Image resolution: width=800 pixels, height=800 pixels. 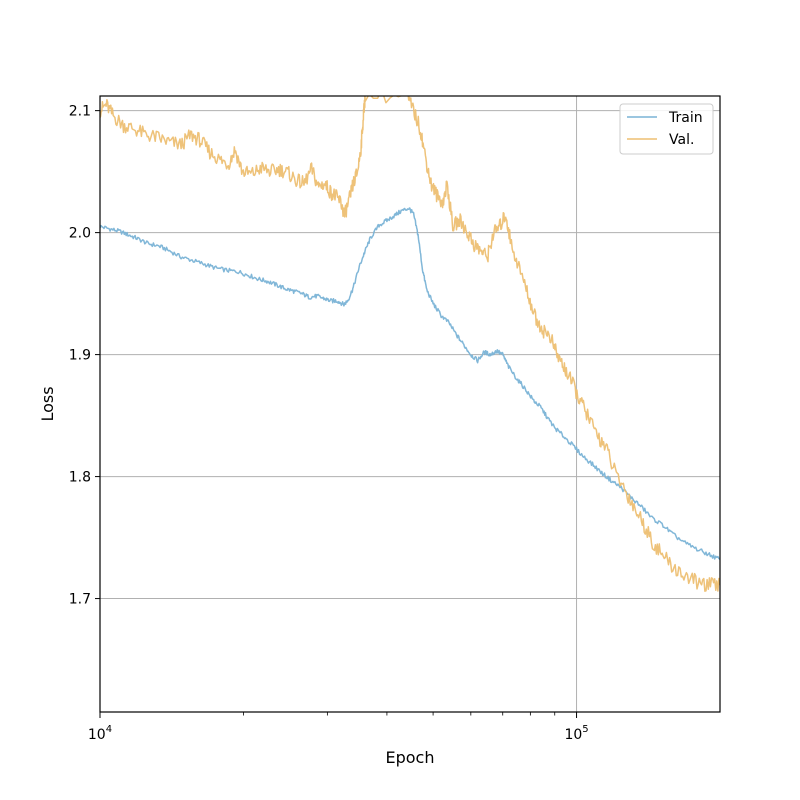 I want to click on x-tick-label: 10⁴, so click(x=100, y=733).